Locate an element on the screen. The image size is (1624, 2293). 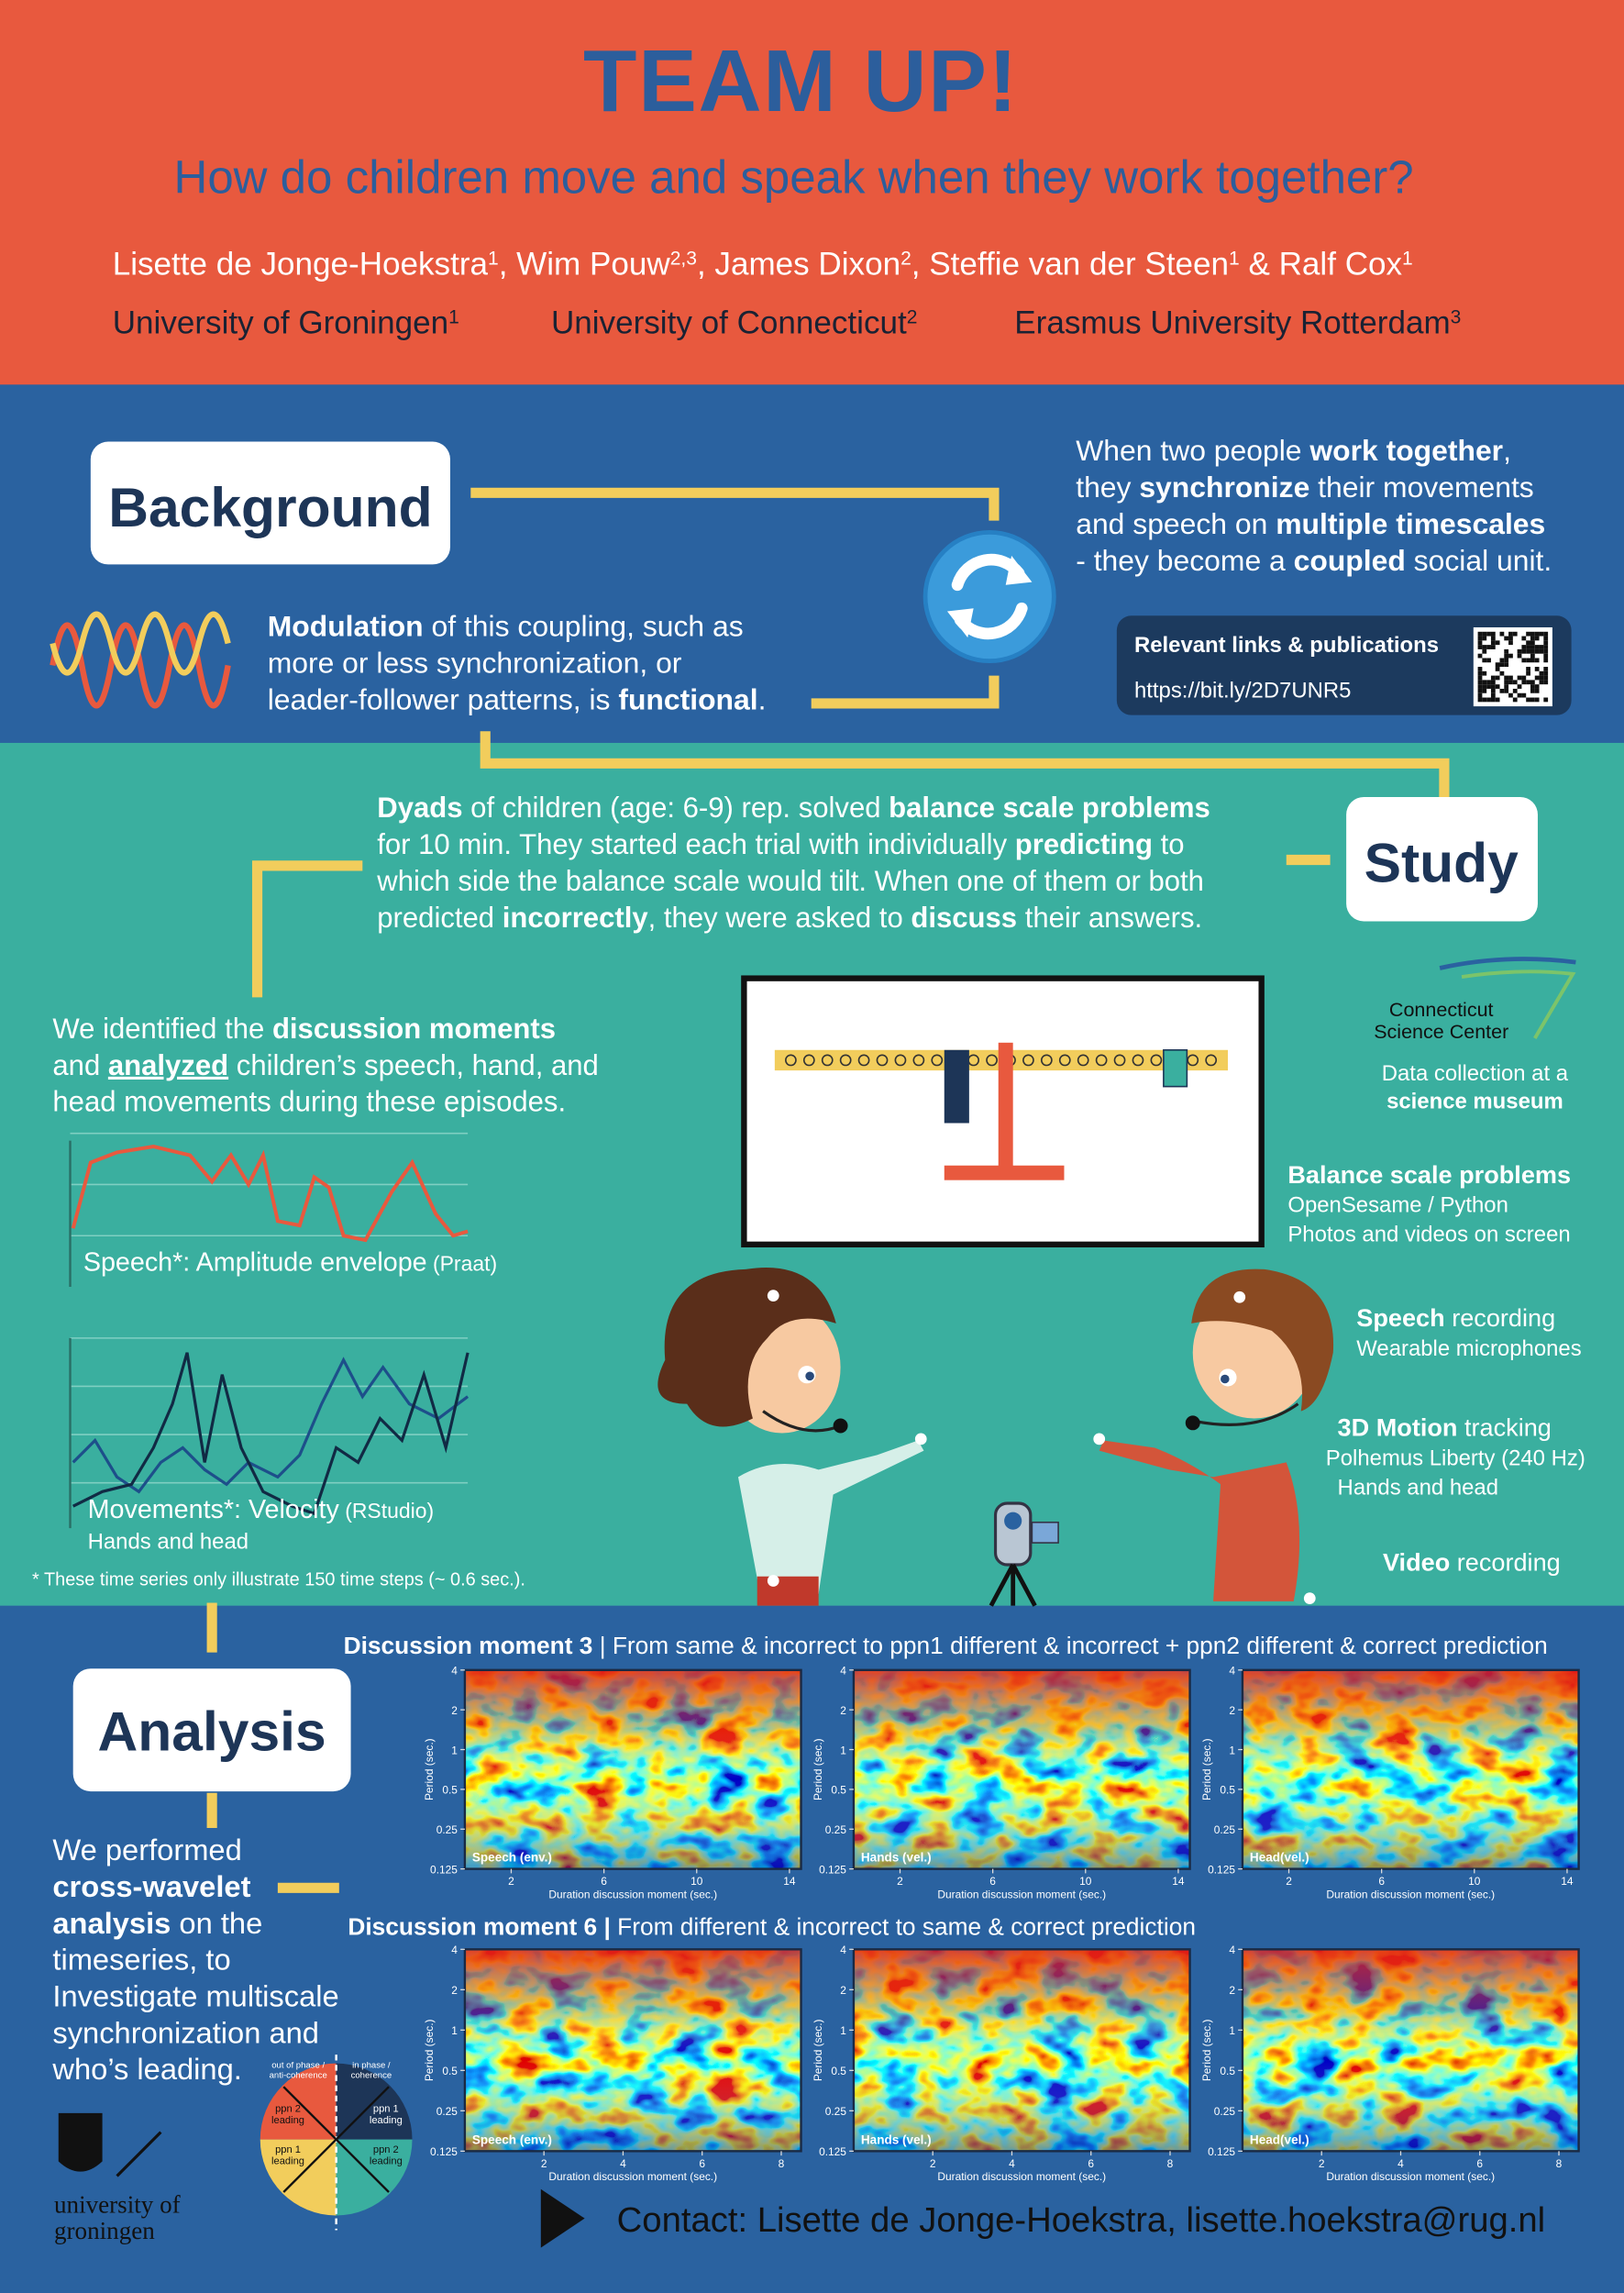
text-segment: tracking is located at coordinates (1504, 1427).